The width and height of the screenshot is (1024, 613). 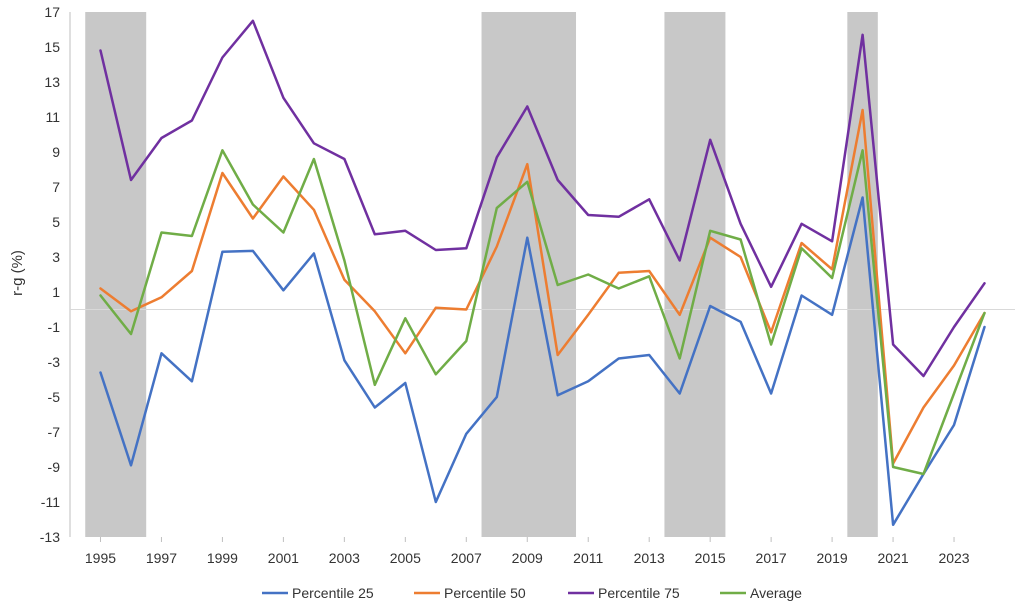 I want to click on x-tick-label: 1995, so click(x=100, y=558).